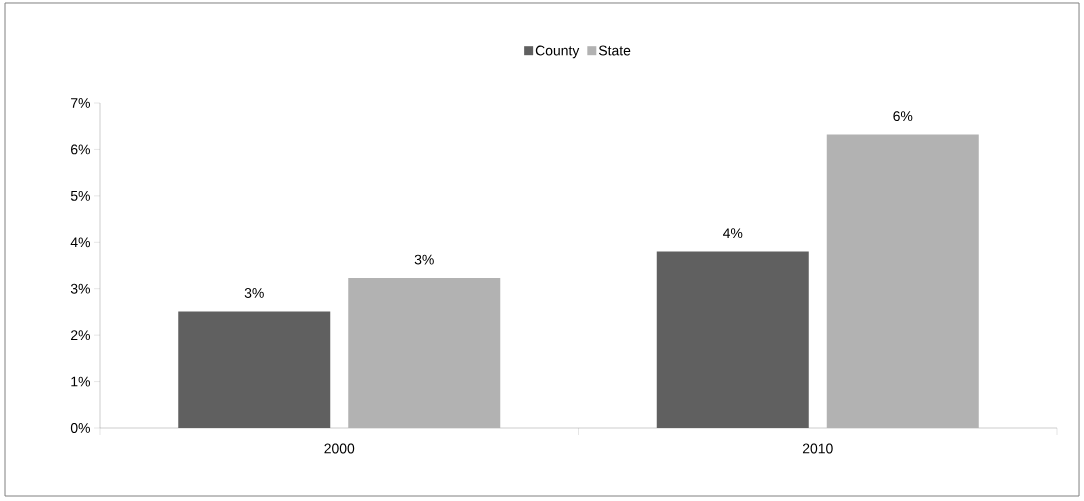 The height and width of the screenshot is (501, 1084). What do you see at coordinates (80, 288) in the screenshot?
I see `y-tick-label: 3%` at bounding box center [80, 288].